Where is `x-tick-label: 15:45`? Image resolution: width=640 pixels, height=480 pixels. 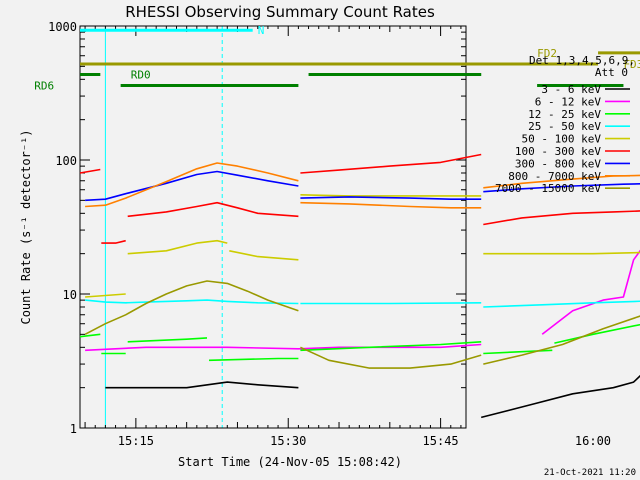 x-tick-label: 15:45 is located at coordinates (441, 441).